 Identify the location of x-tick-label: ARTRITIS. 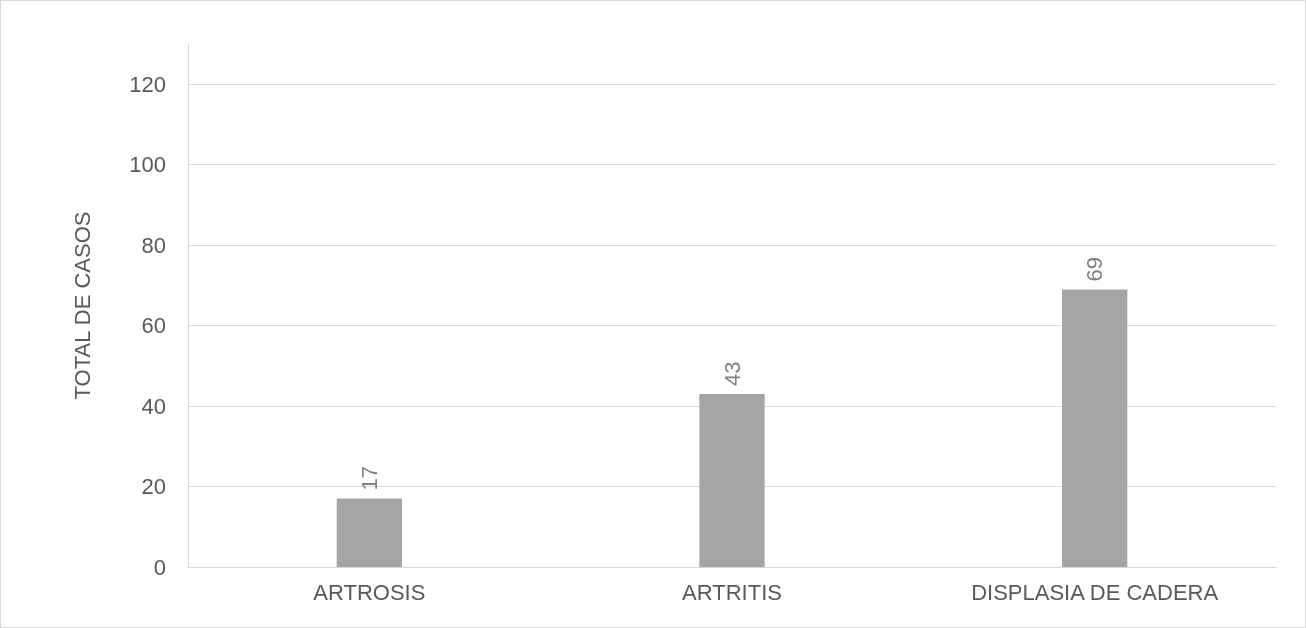
(732, 592).